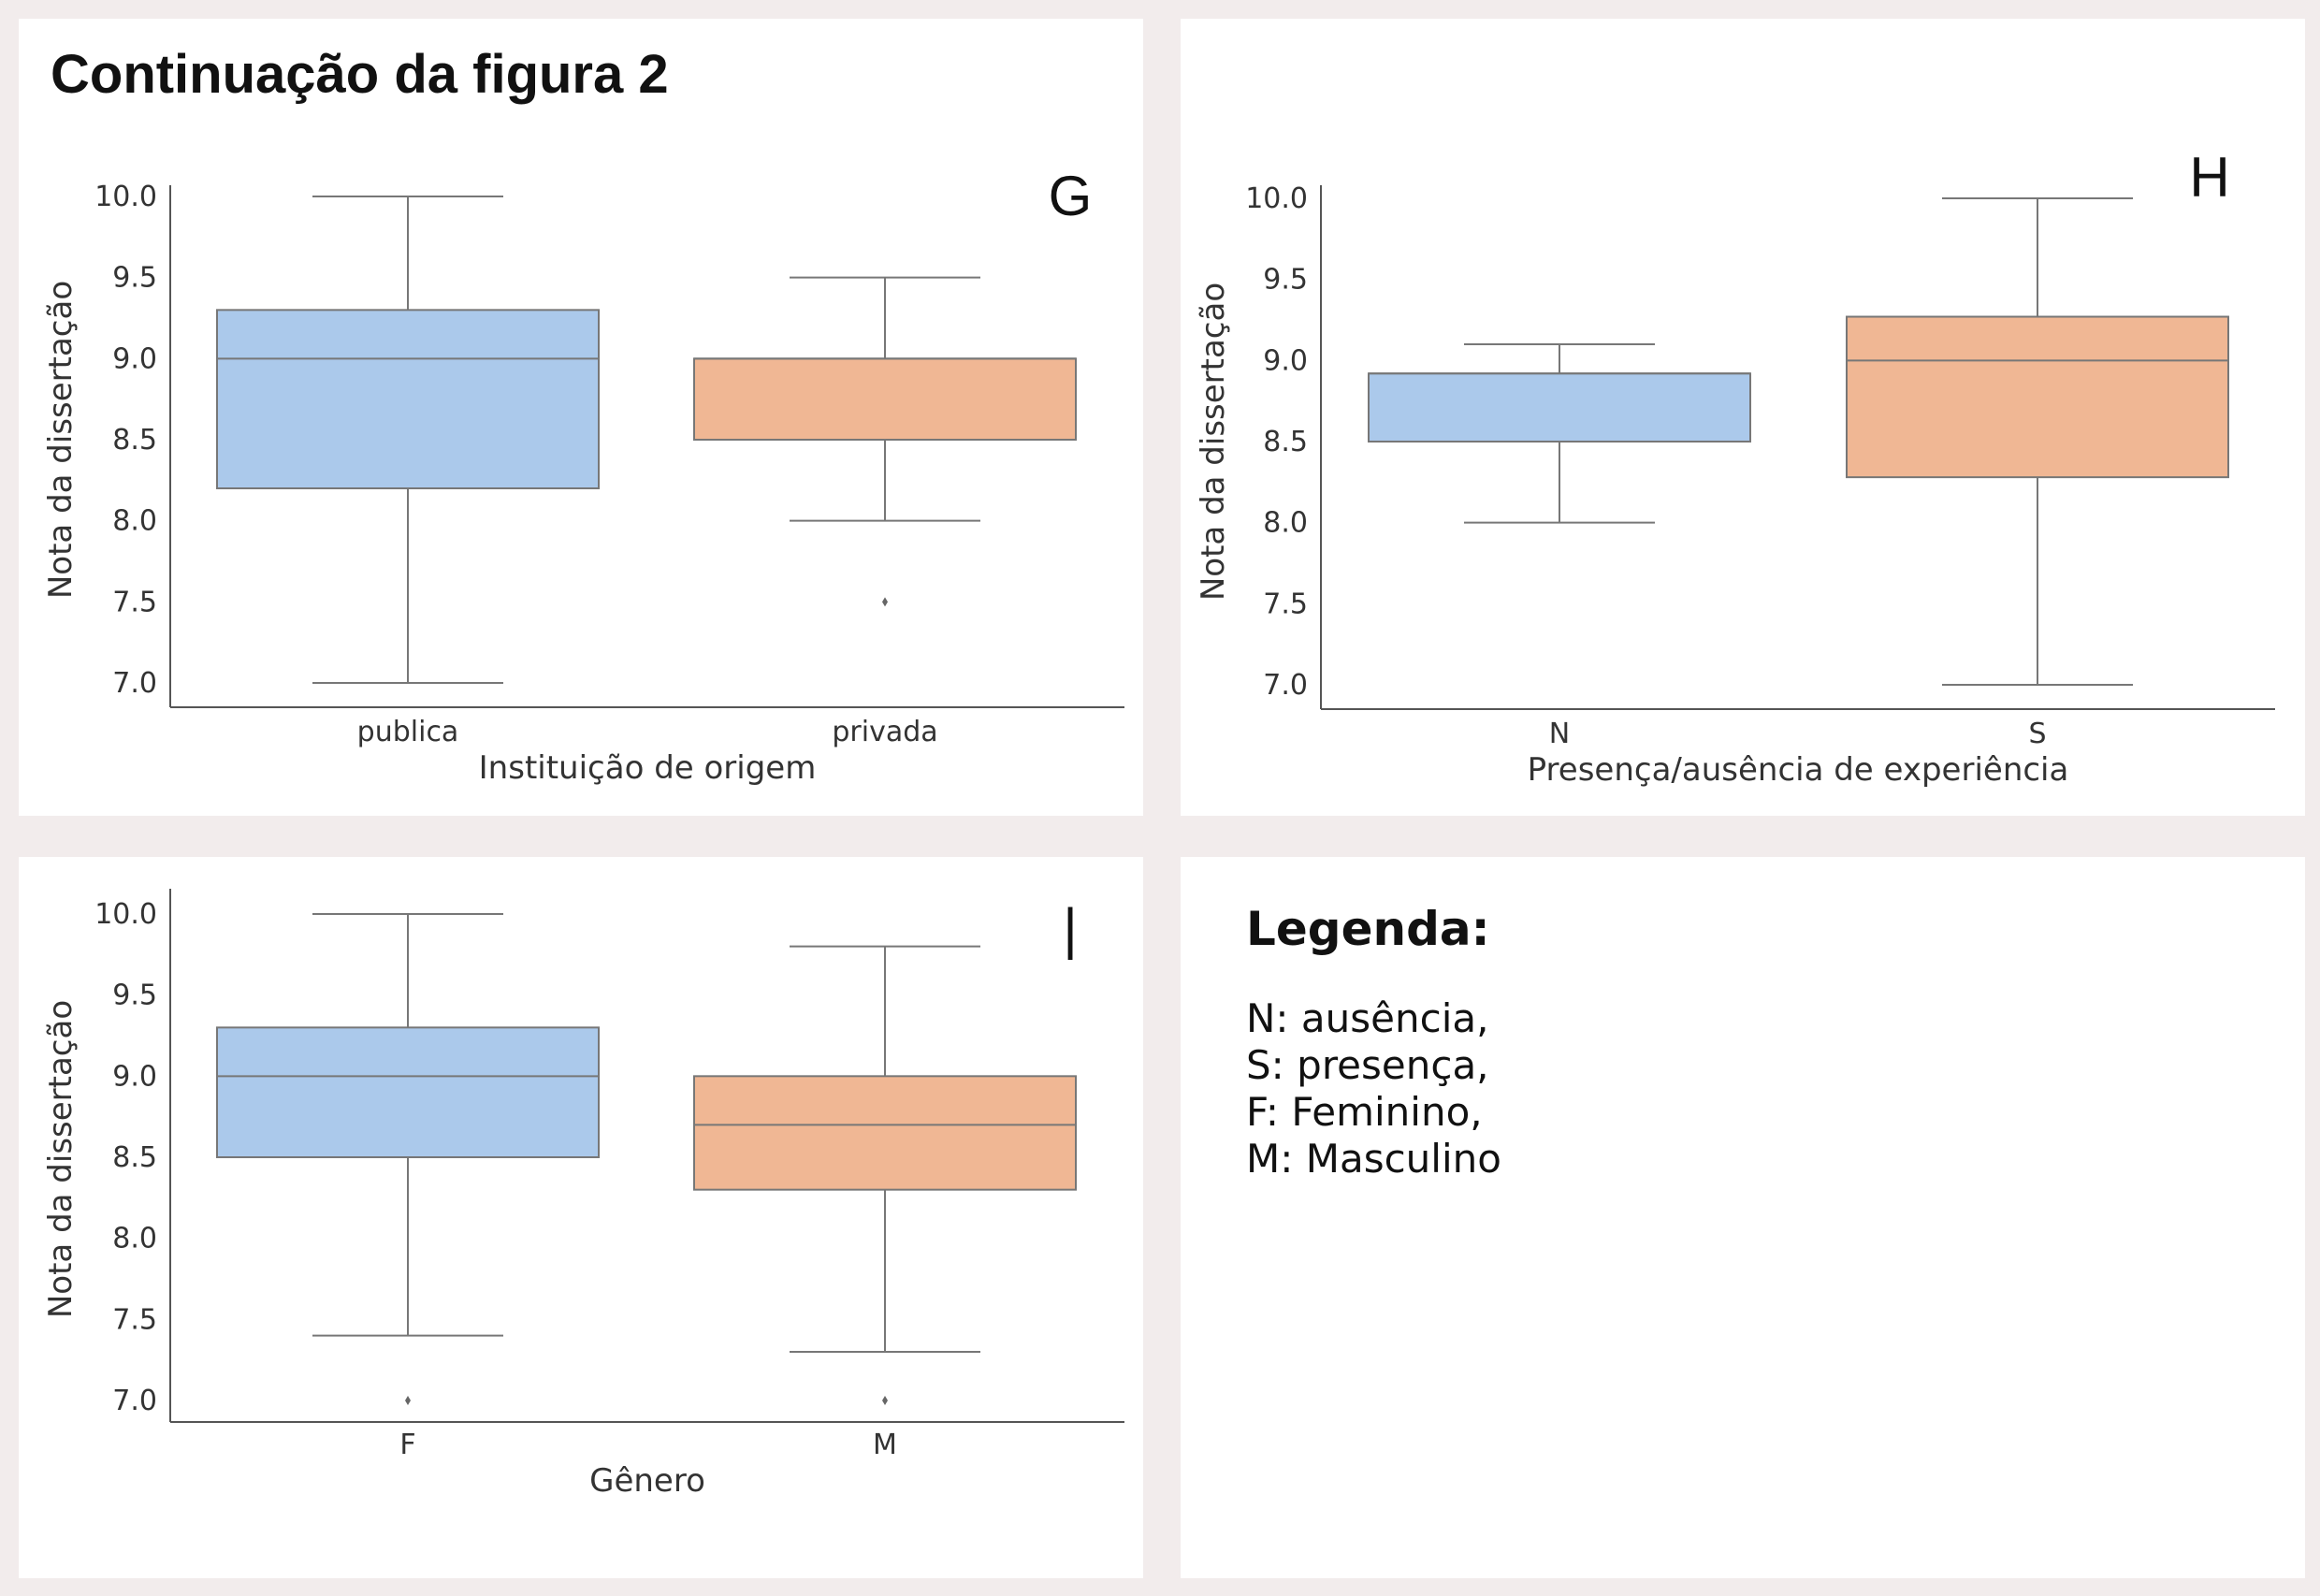  Describe the element at coordinates (360, 74) in the screenshot. I see `figure-title: Continuação da figura 2` at that location.